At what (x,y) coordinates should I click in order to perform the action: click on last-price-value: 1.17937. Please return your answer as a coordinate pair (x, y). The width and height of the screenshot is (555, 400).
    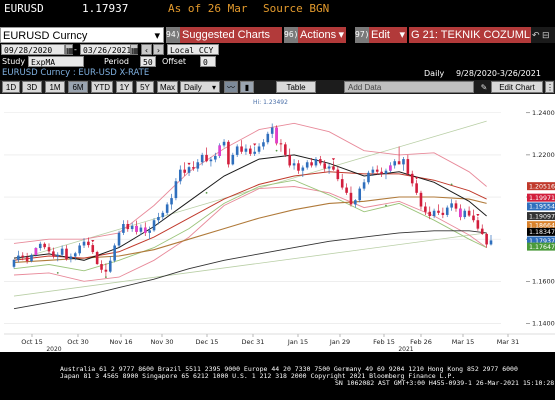
    Looking at the image, I should click on (542, 241).